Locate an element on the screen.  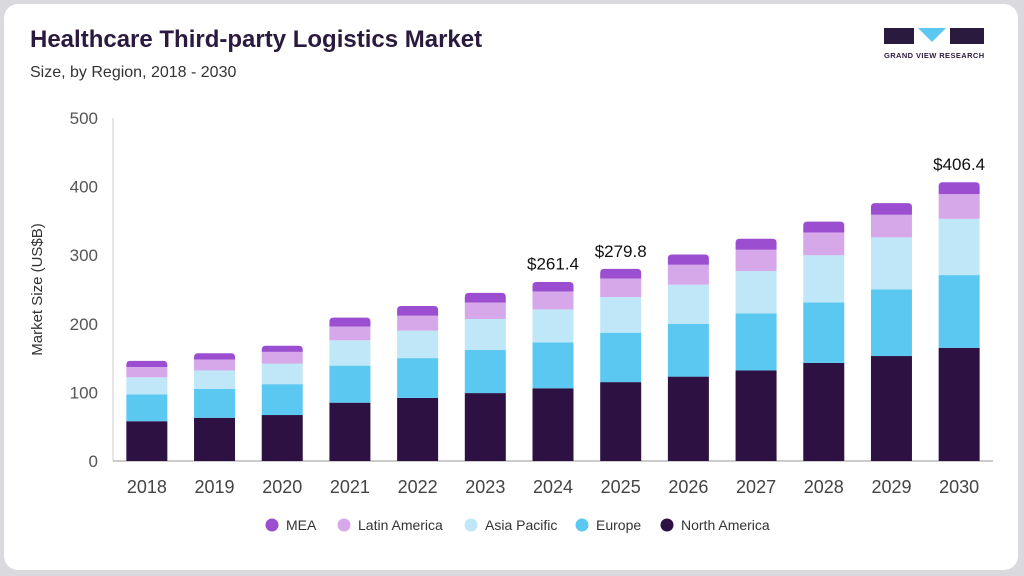
legend-label: Asia Pacific is located at coordinates (521, 525).